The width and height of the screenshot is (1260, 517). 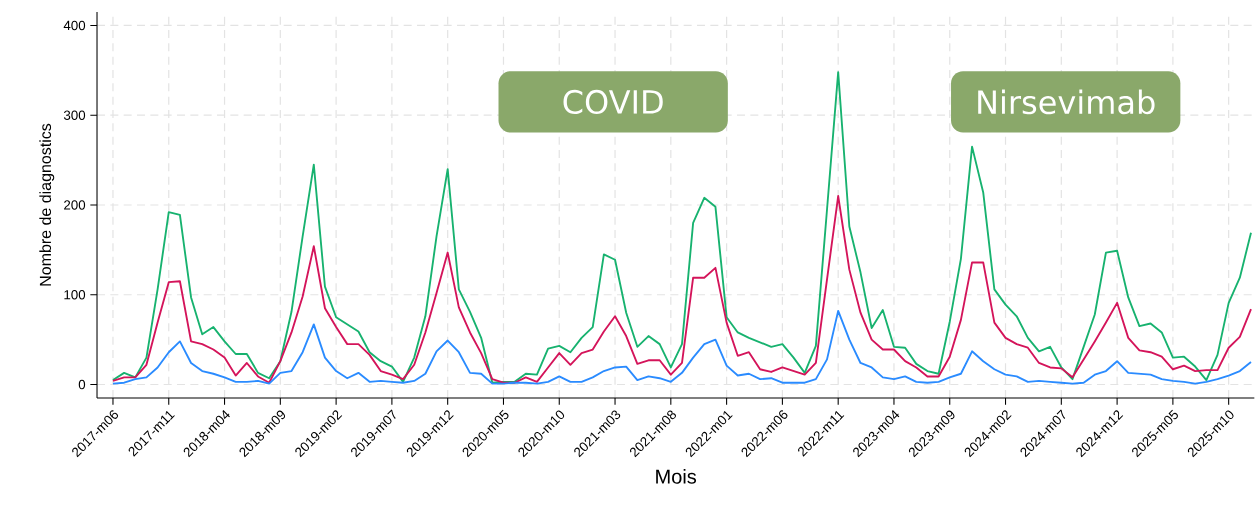 What do you see at coordinates (676, 476) in the screenshot?
I see `x-axis-title: Mois` at bounding box center [676, 476].